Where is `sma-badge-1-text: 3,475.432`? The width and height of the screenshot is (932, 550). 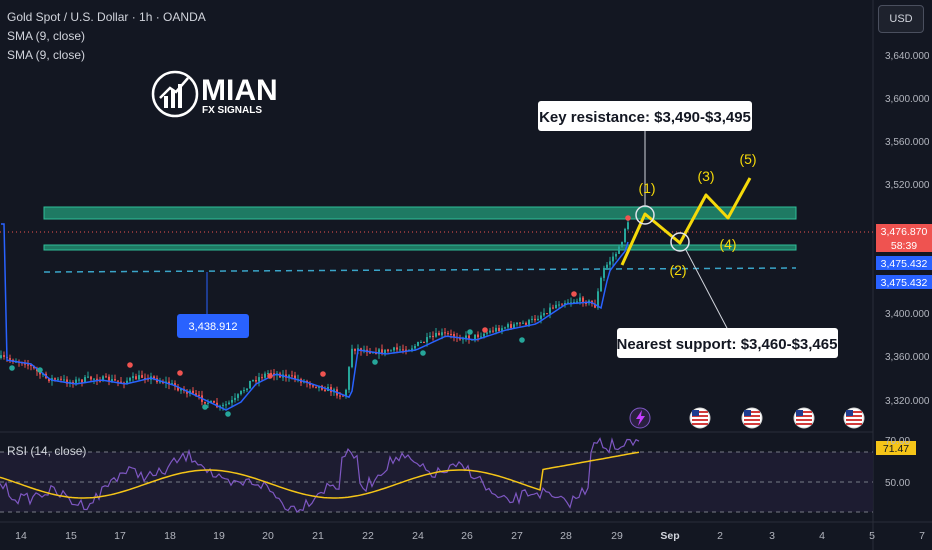 sma-badge-1-text: 3,475.432 is located at coordinates (904, 264).